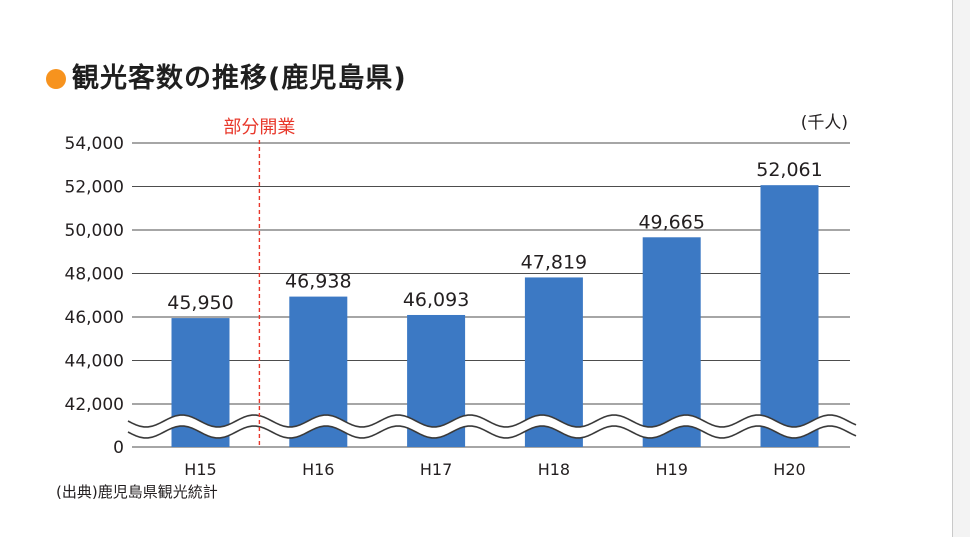  Describe the element at coordinates (671, 222) in the screenshot. I see `data-label: 49,665` at that location.